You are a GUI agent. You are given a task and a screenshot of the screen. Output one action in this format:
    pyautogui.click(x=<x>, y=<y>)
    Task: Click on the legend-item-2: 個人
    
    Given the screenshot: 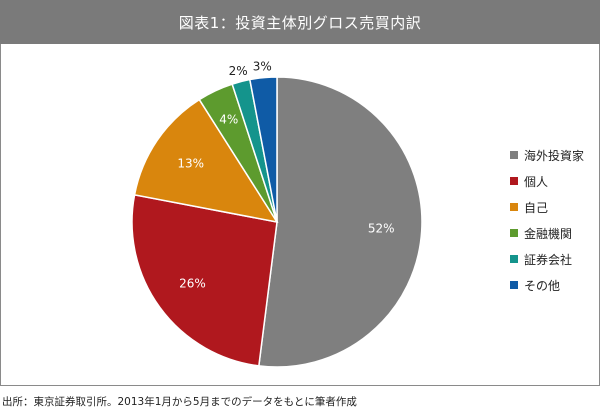 What is the action you would take?
    pyautogui.click(x=547, y=181)
    